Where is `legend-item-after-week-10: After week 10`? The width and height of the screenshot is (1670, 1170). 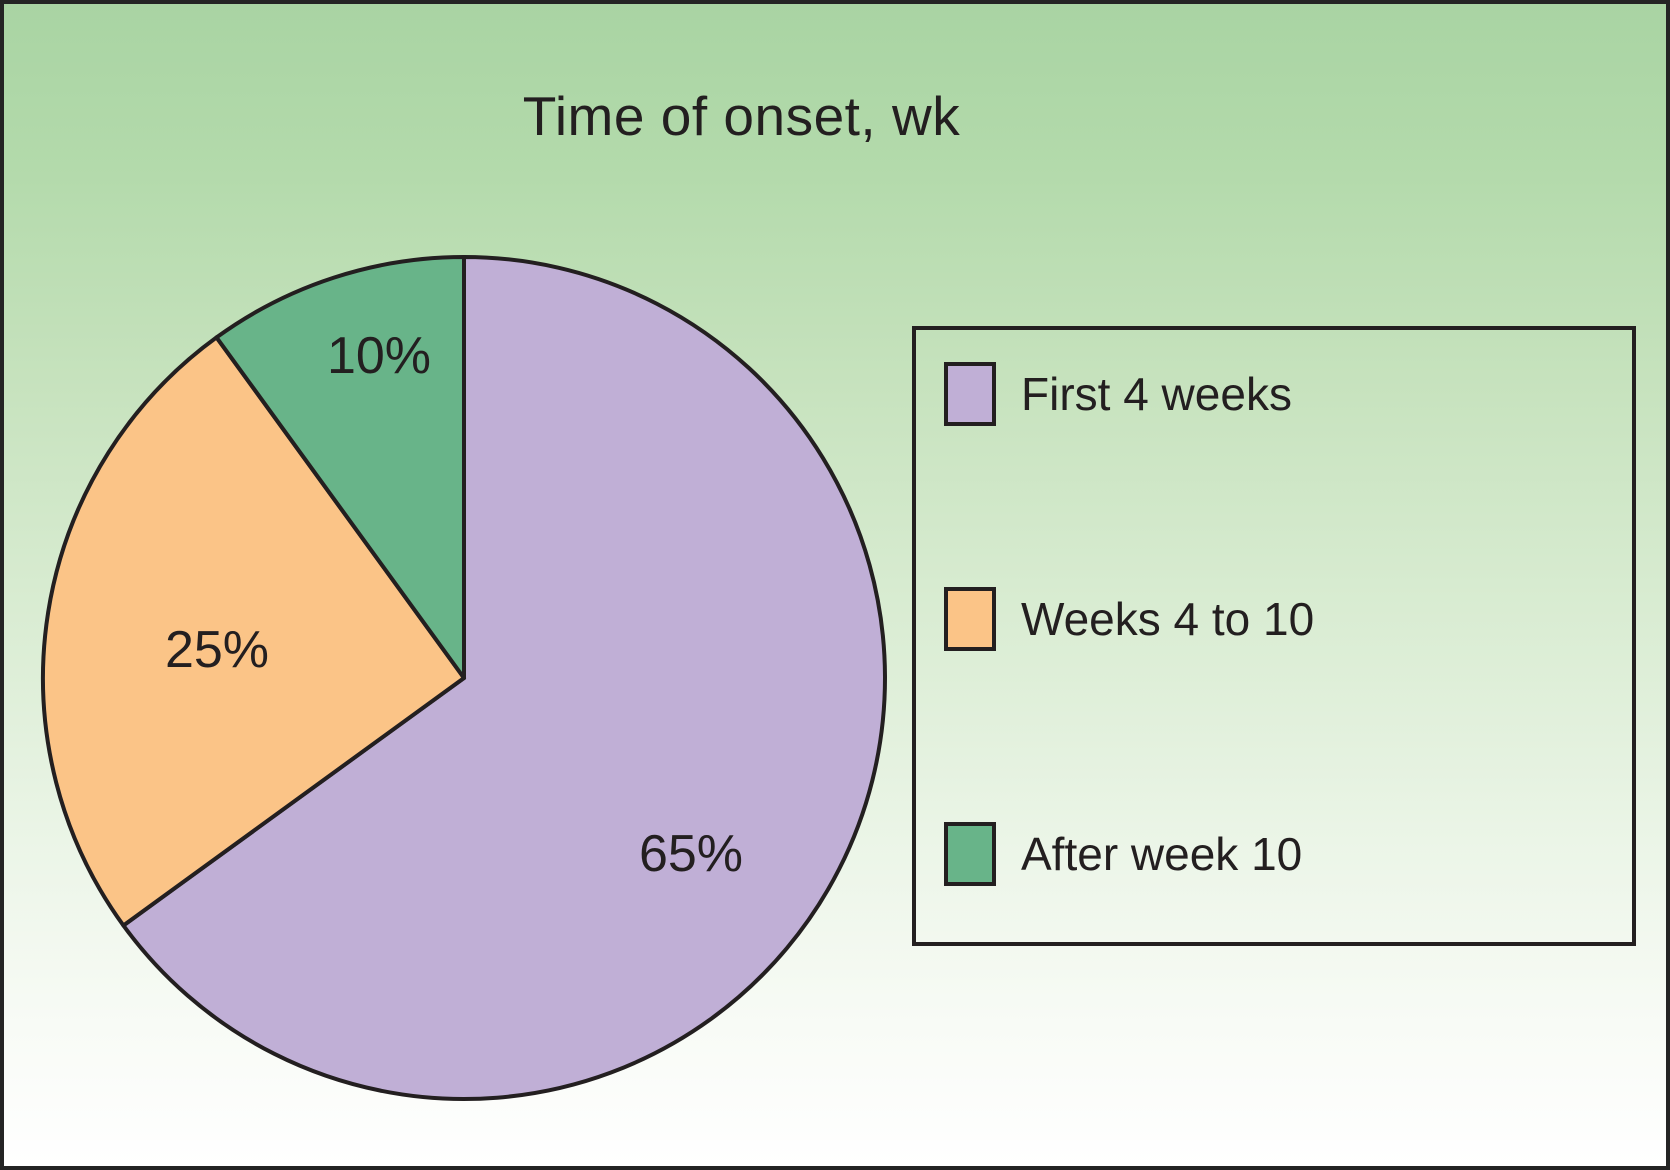 legend-item-after-week-10: After week 10 is located at coordinates (1123, 854).